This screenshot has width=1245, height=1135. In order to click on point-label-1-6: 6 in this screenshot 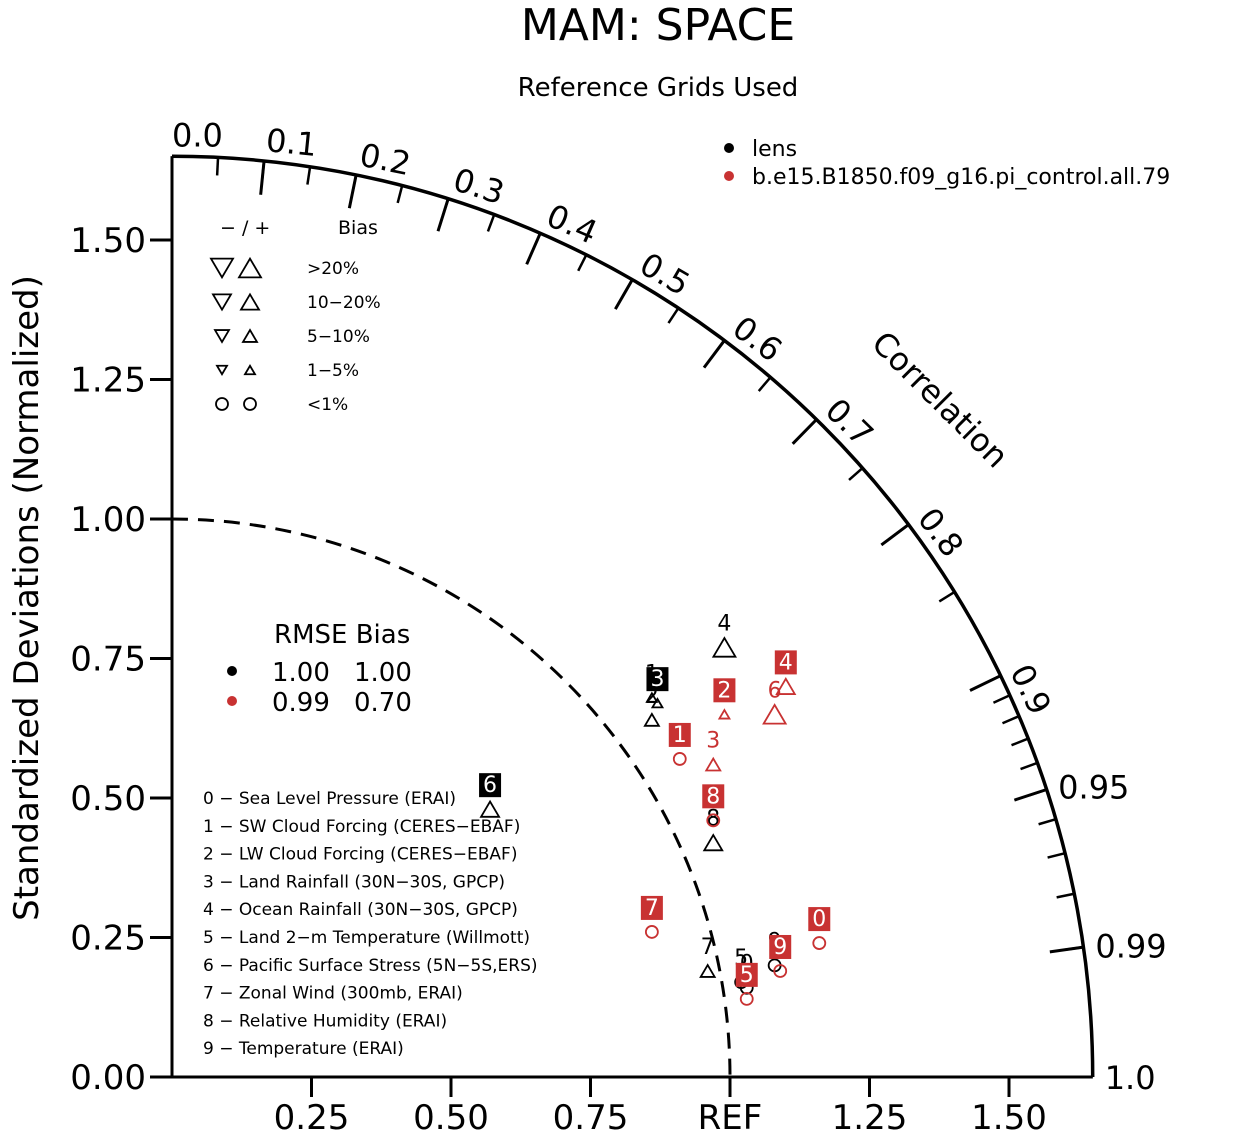, I will do `click(775, 690)`.